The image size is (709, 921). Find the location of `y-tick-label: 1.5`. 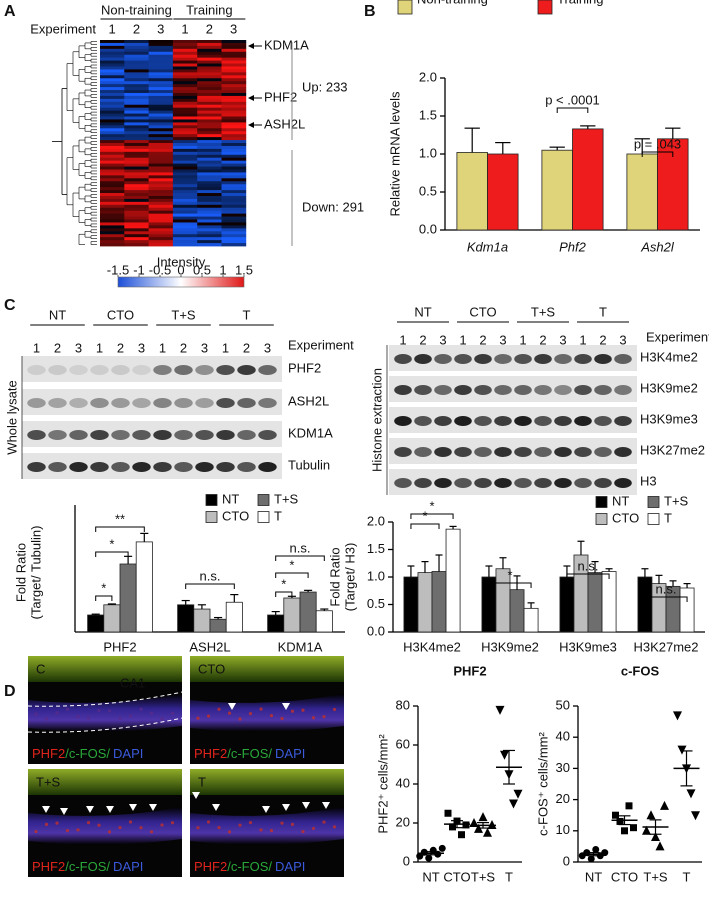

y-tick-label: 1.5 is located at coordinates (428, 114).